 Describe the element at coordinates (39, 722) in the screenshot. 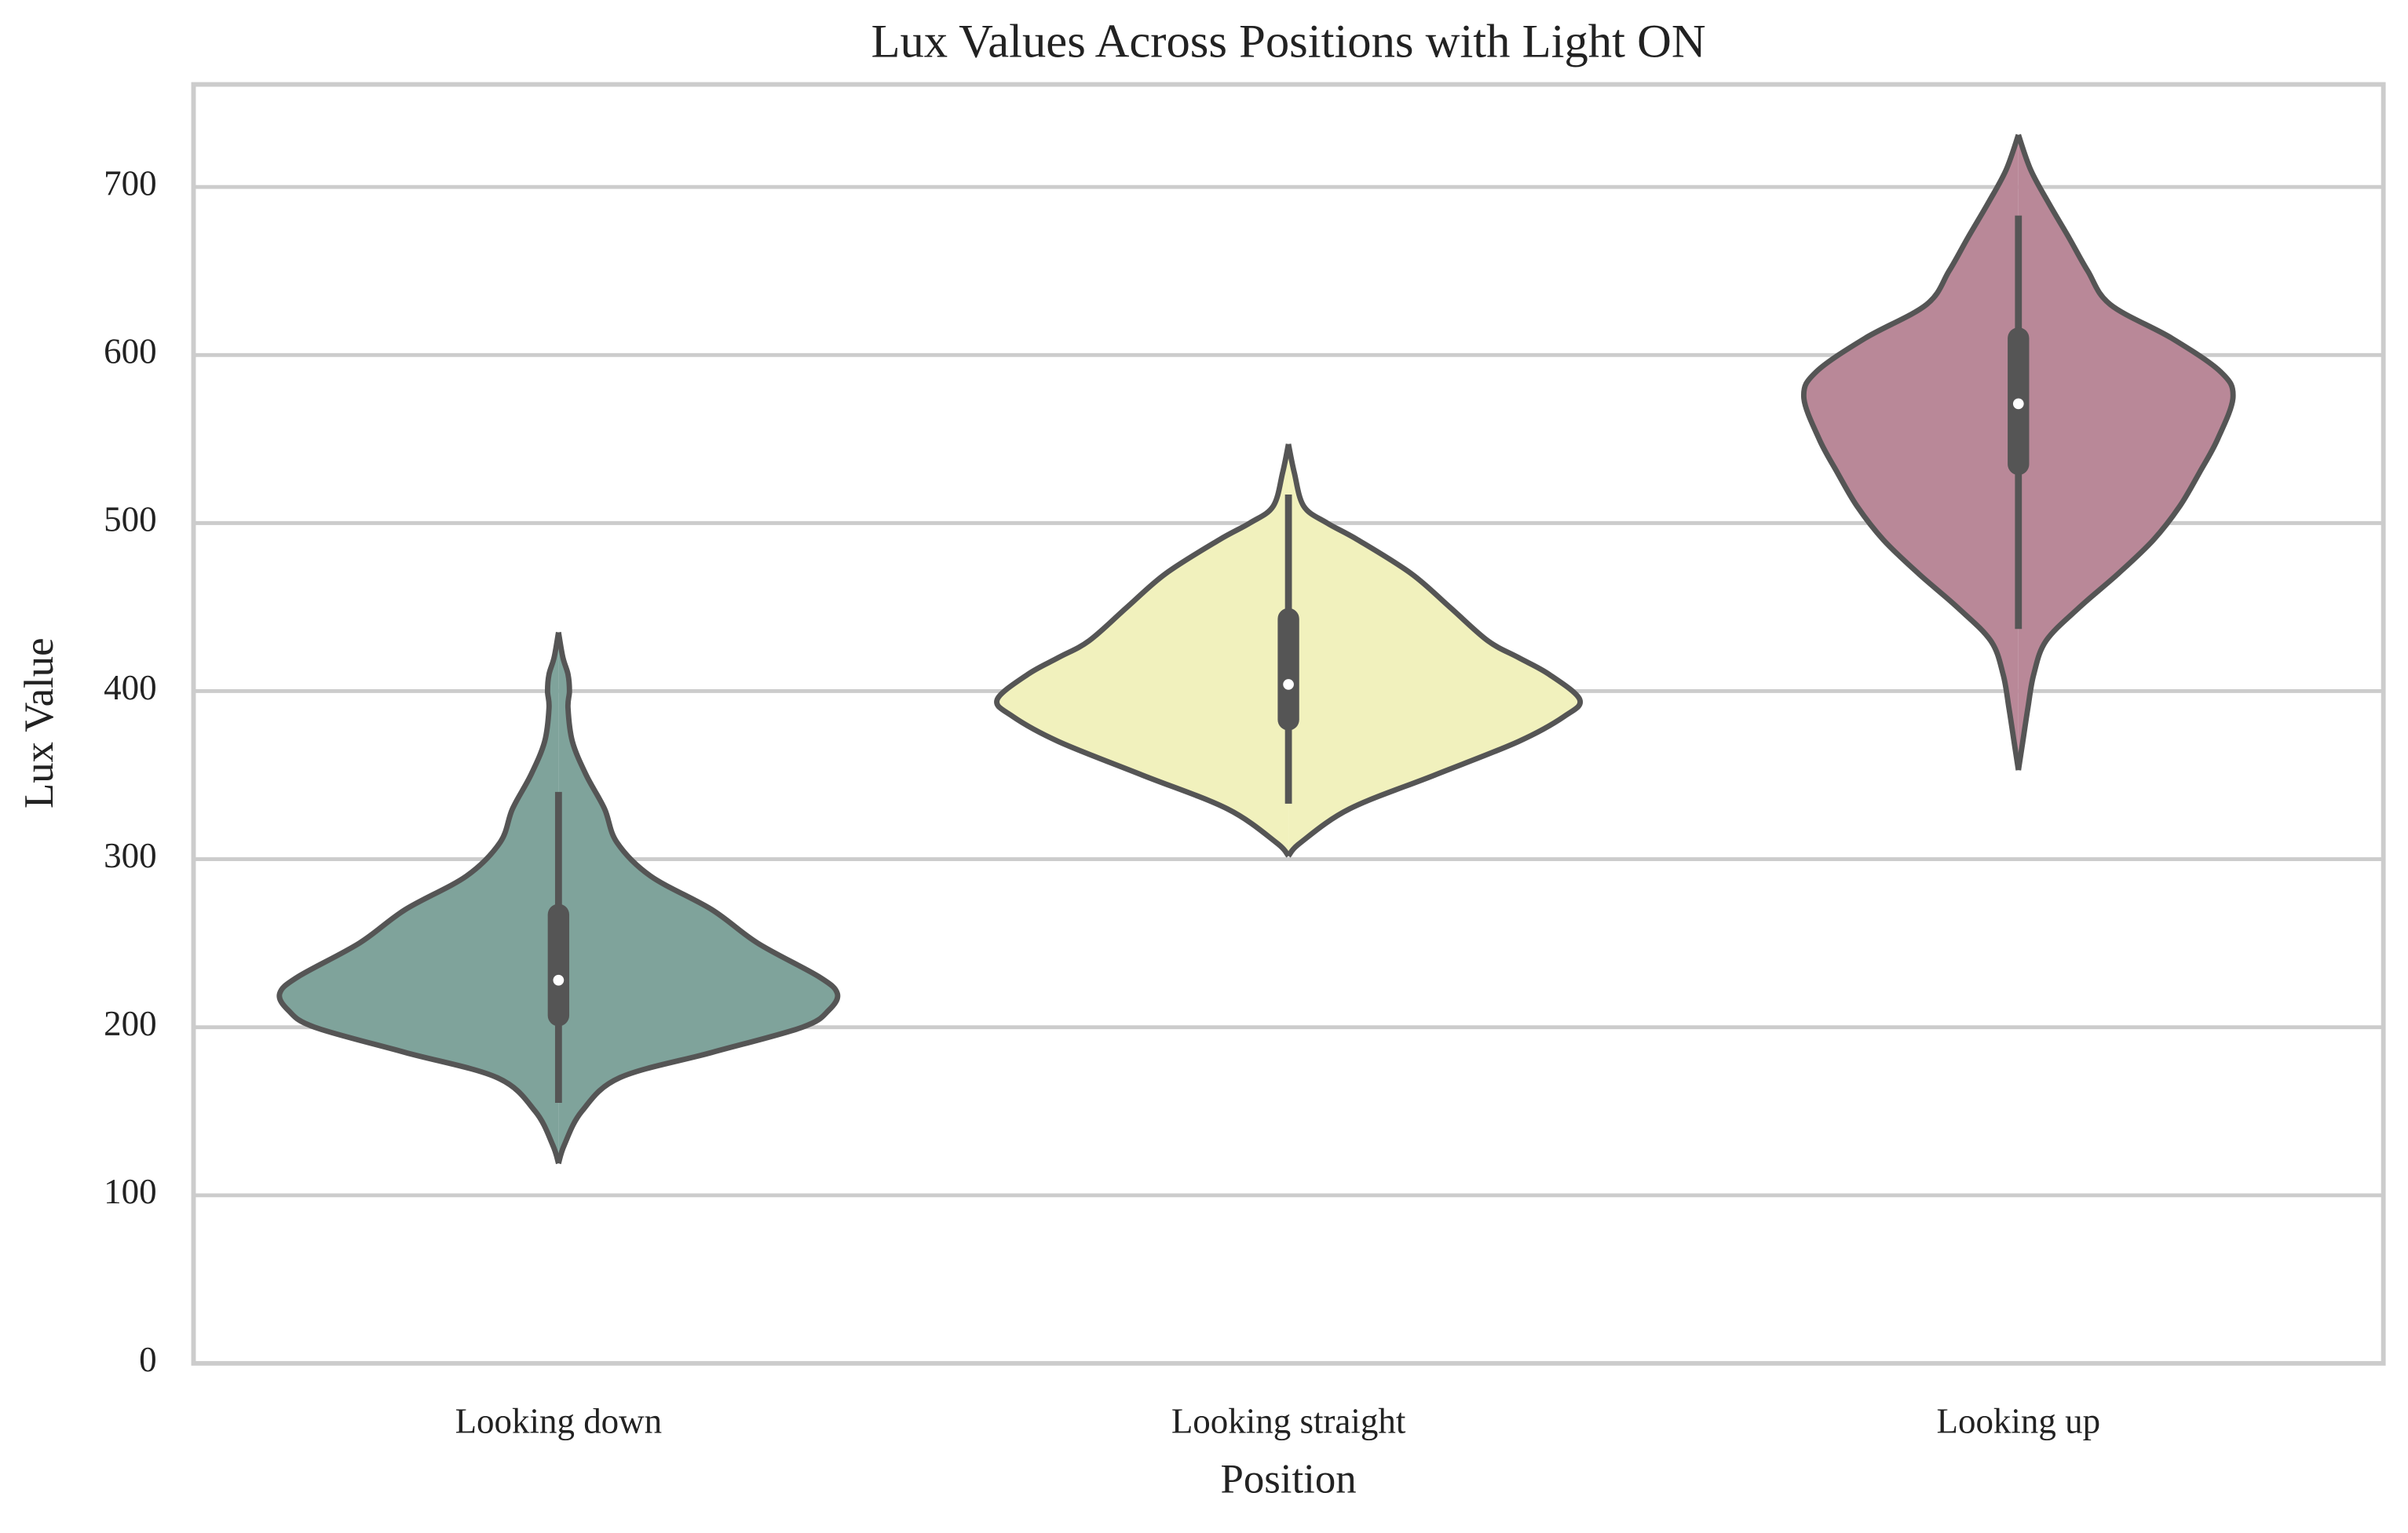

I see `y-axis-label: Lux Value` at that location.